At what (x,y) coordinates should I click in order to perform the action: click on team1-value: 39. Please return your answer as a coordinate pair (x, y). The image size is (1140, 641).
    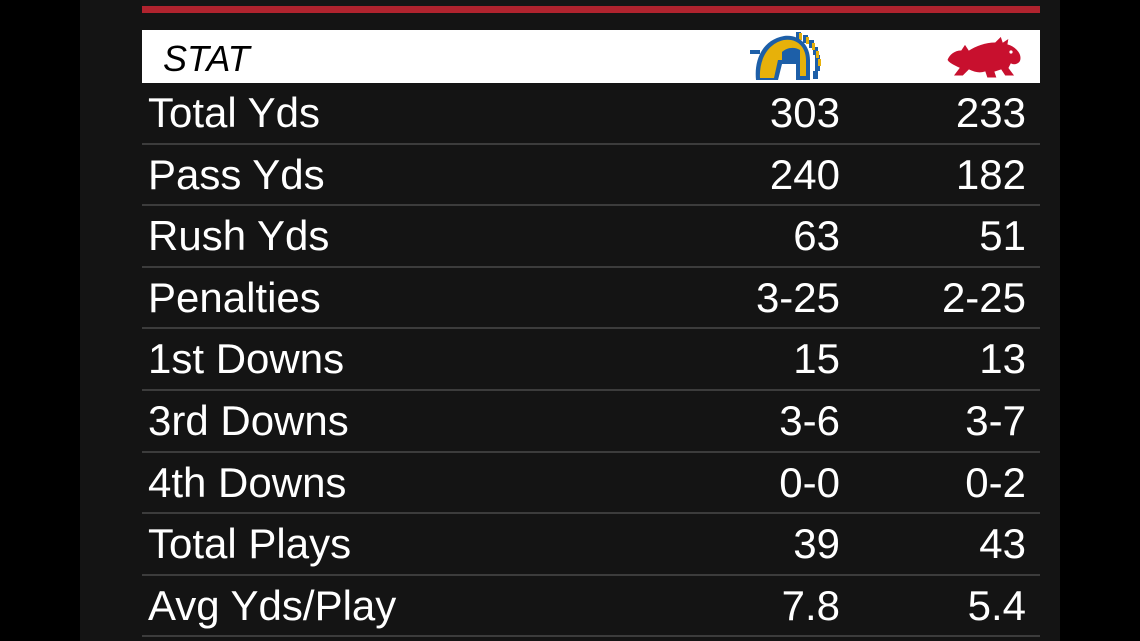
    Looking at the image, I should click on (816, 544).